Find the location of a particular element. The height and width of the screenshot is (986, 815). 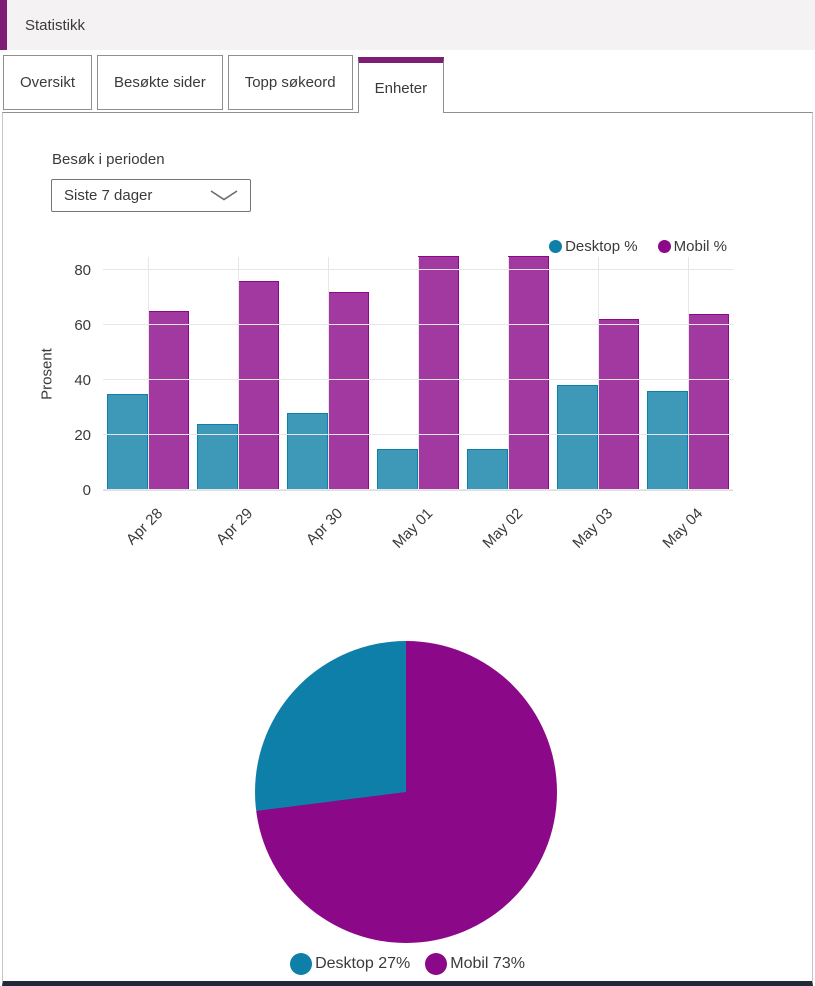

x-tick-label: May 04 is located at coordinates (683, 528).